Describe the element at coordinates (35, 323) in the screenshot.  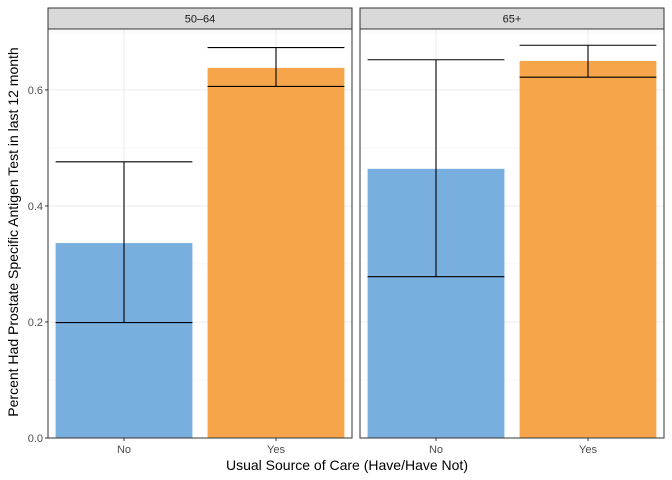
I see `y-tick-label: 0.2` at that location.